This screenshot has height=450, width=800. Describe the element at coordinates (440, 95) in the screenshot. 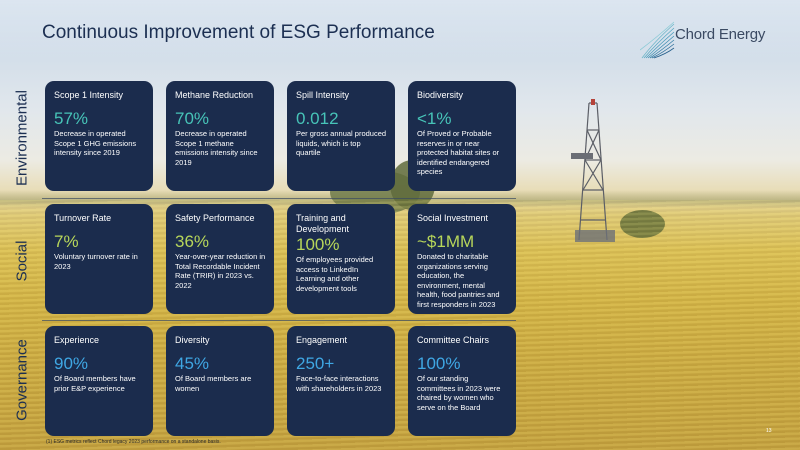

I see `card-title: Biodiversity` at that location.